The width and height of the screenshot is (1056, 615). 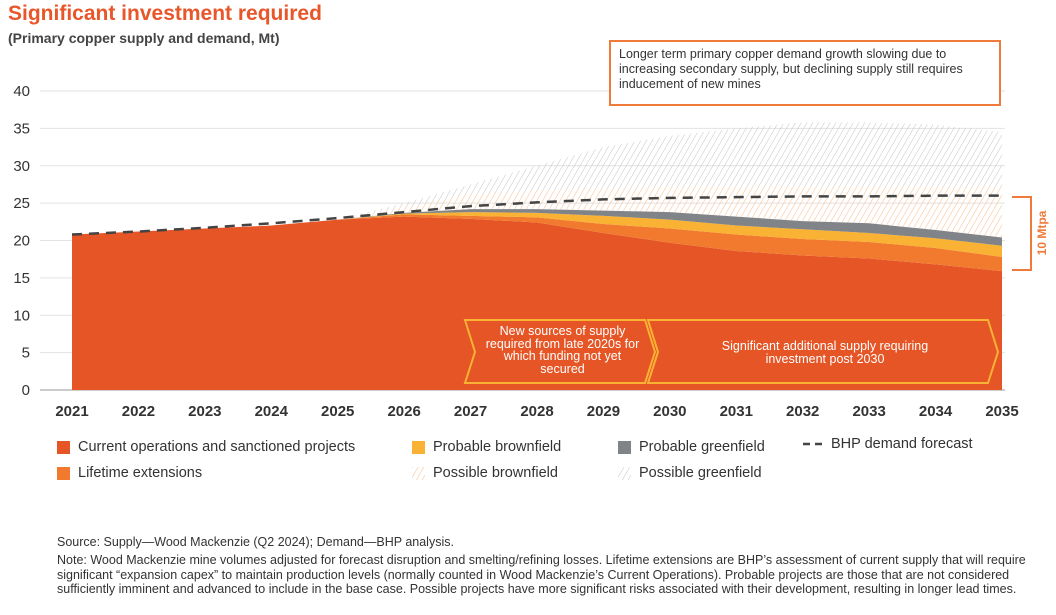 I want to click on x-tick-label: 2035, so click(x=1001, y=411).